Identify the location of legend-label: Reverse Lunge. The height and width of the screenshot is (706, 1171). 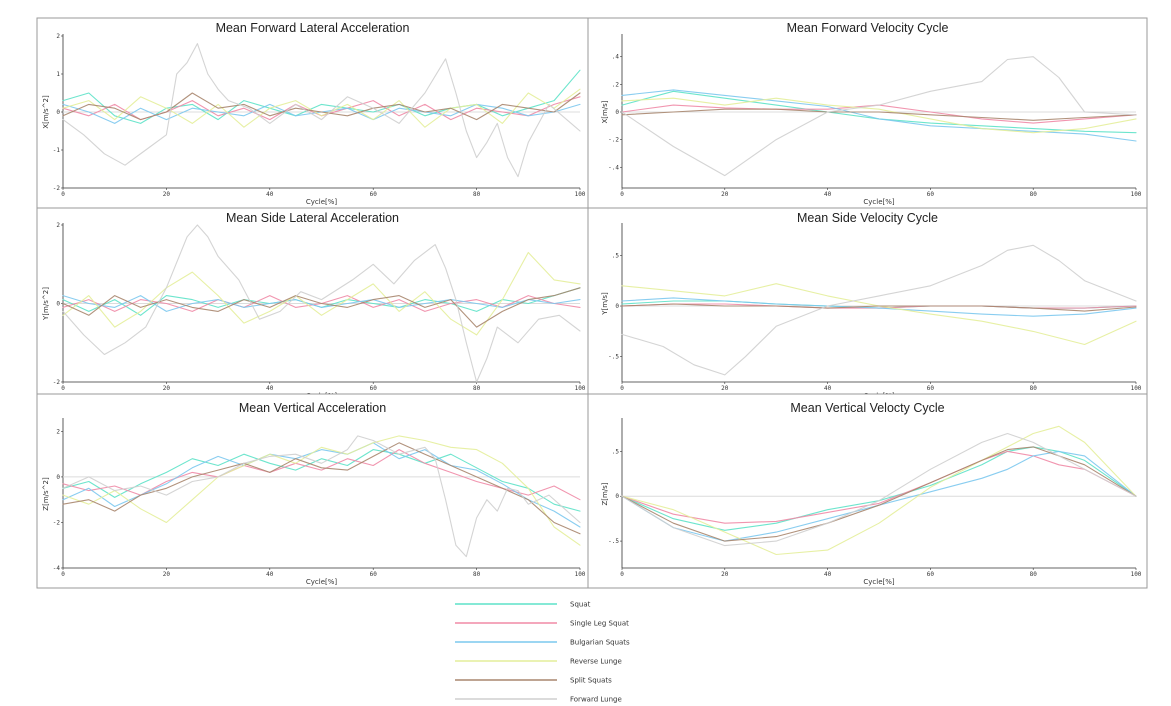
(596, 662).